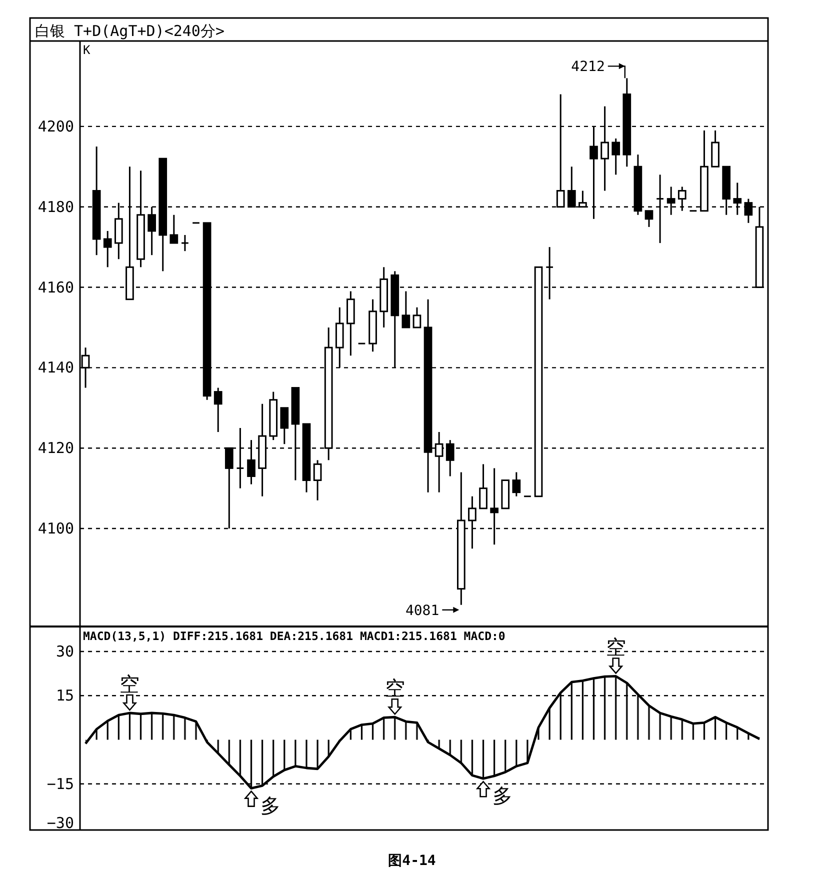  I want to click on caption: 图4-14, so click(412, 861).